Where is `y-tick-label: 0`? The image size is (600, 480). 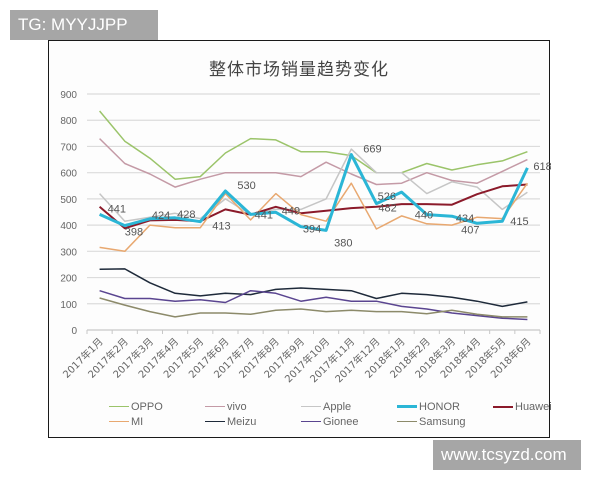 y-tick-label: 0 is located at coordinates (74, 331).